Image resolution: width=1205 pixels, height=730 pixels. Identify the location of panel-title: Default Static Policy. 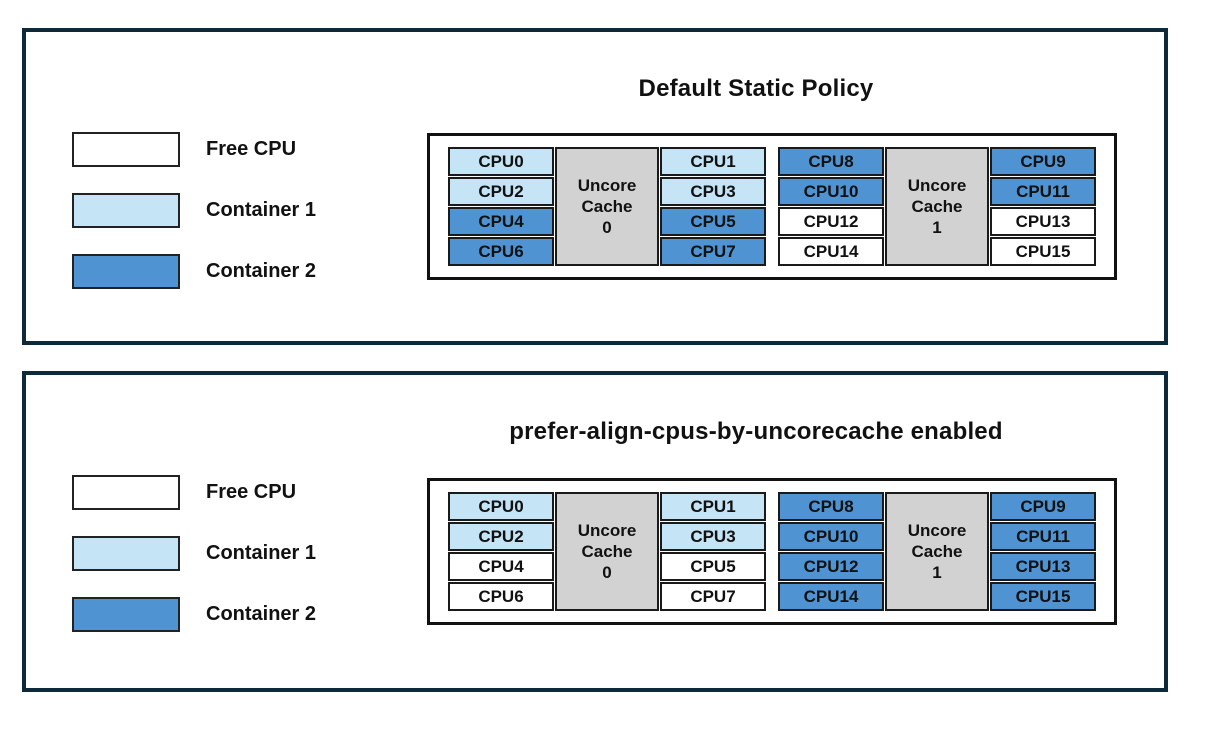
(756, 88).